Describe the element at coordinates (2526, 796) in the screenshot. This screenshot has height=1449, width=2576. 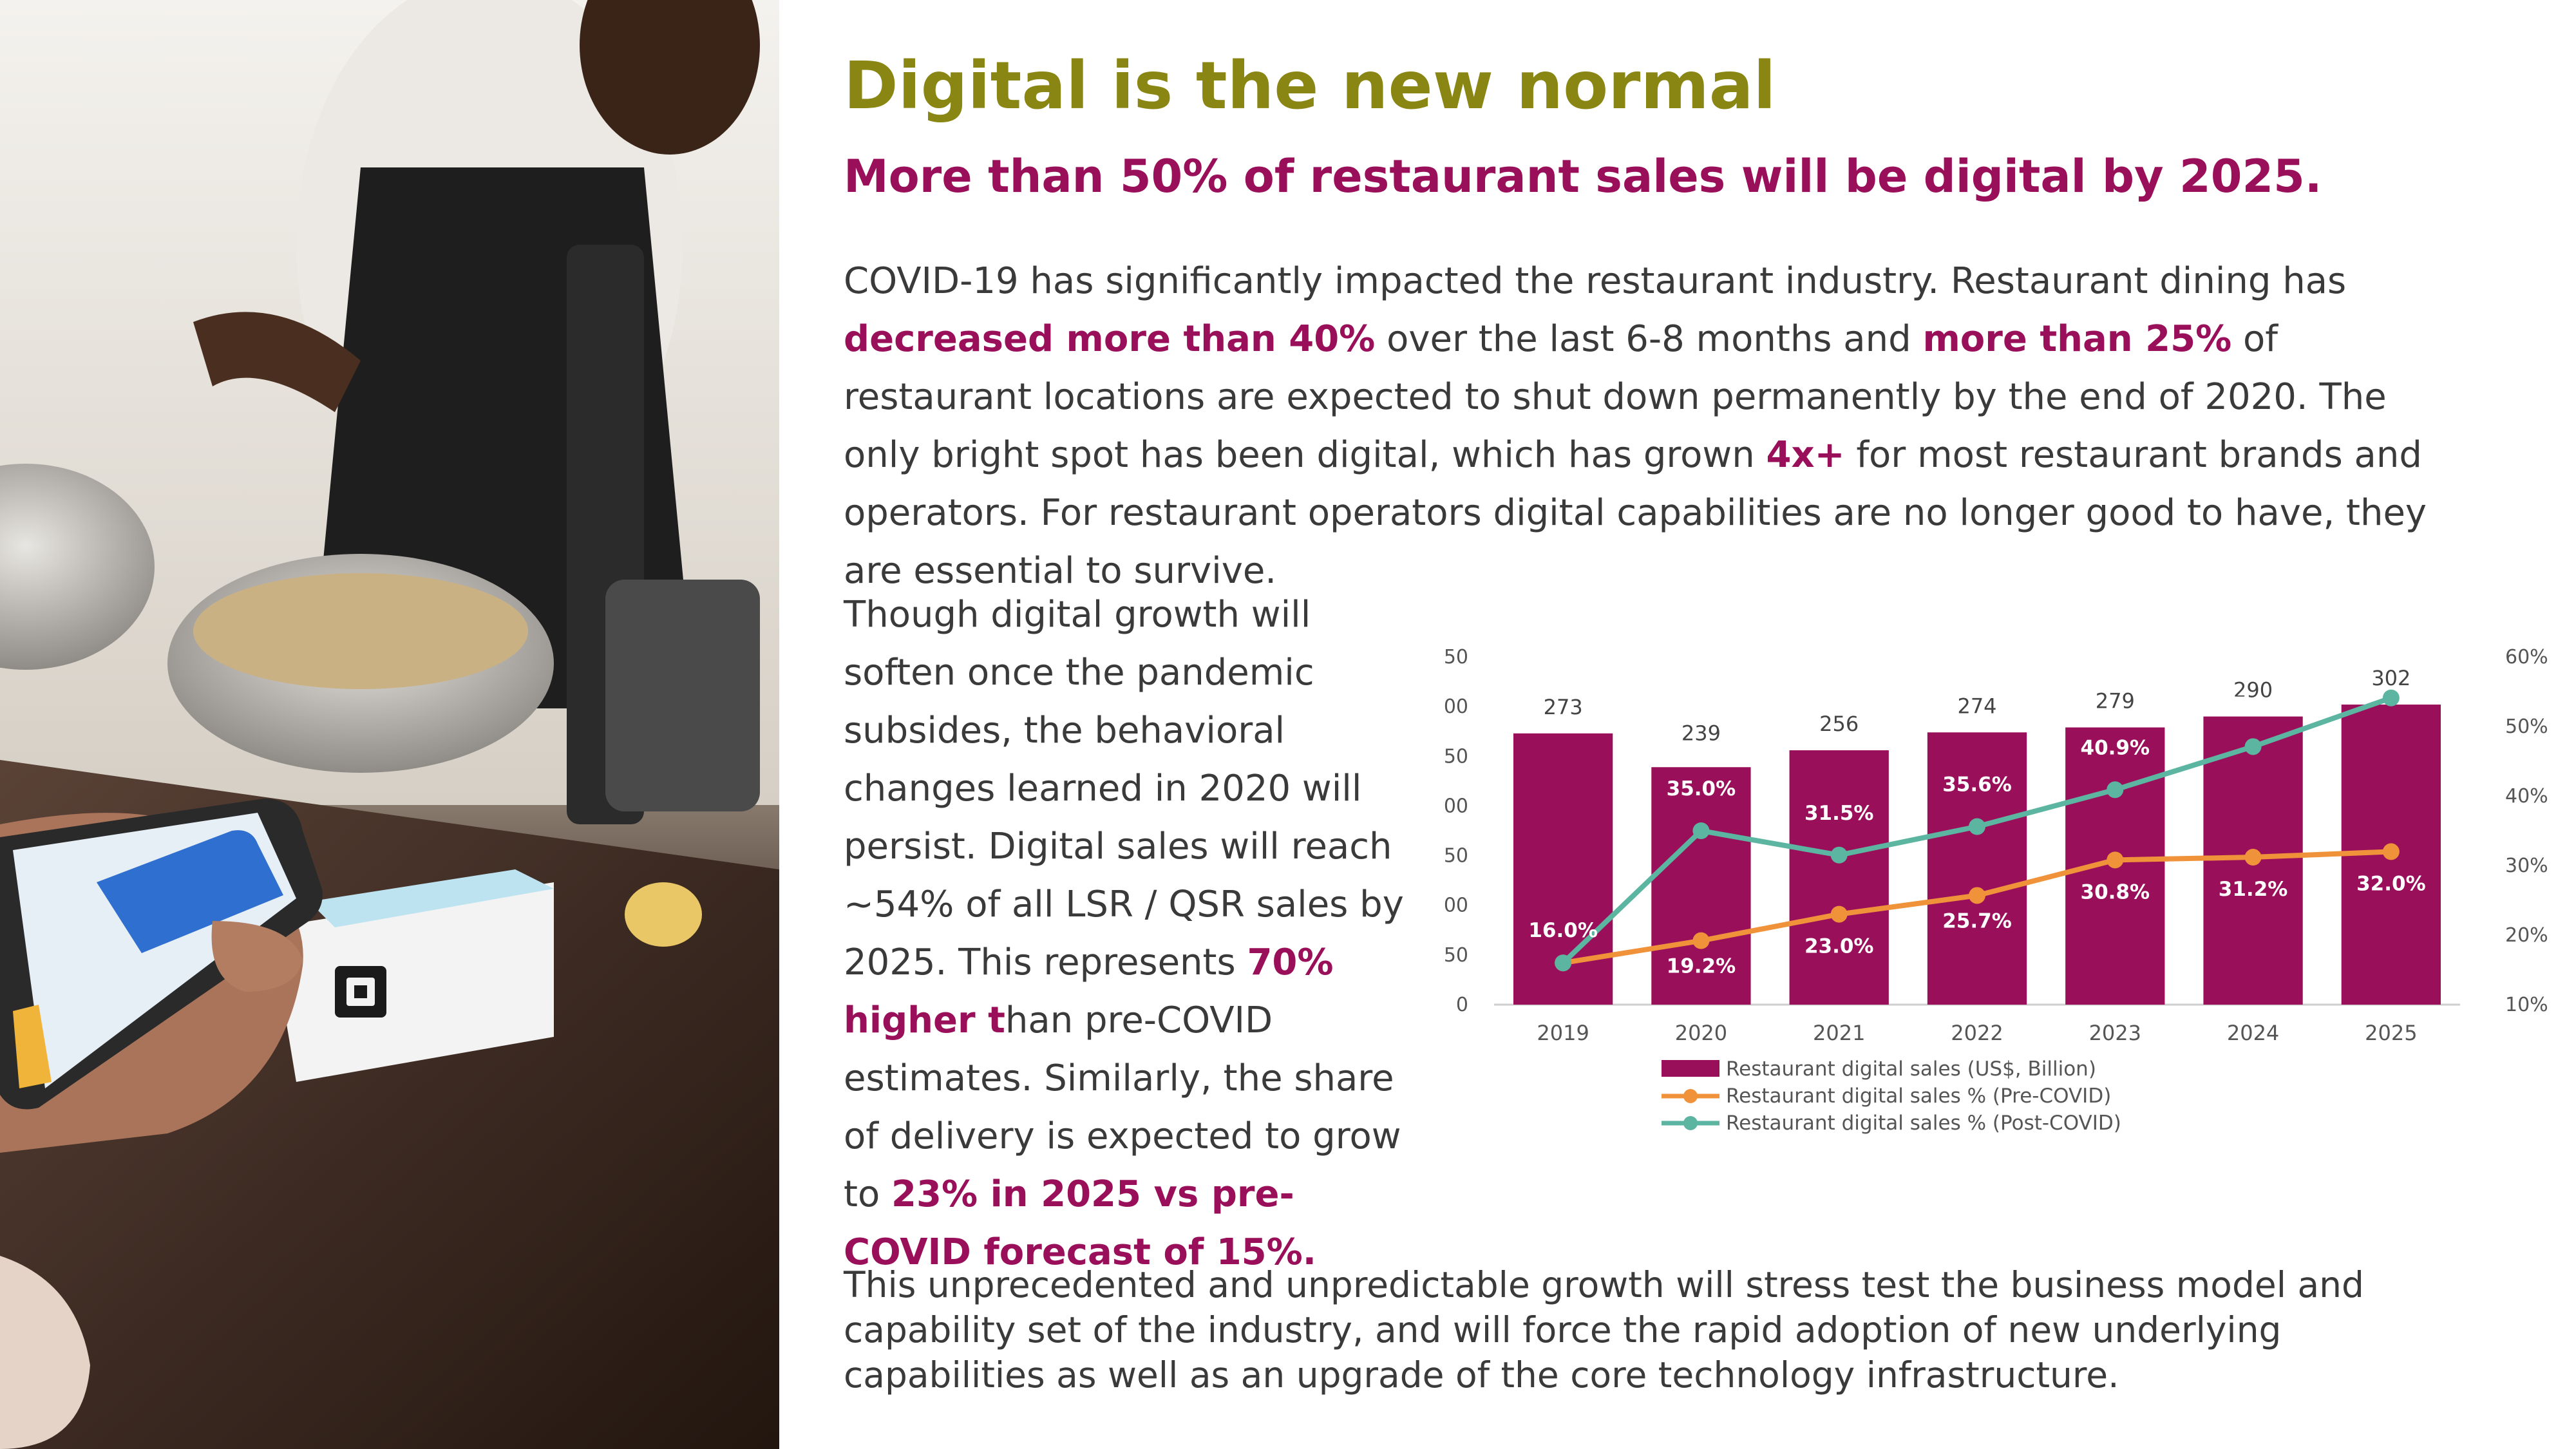
I see `y-right-tick-label: 40%` at that location.